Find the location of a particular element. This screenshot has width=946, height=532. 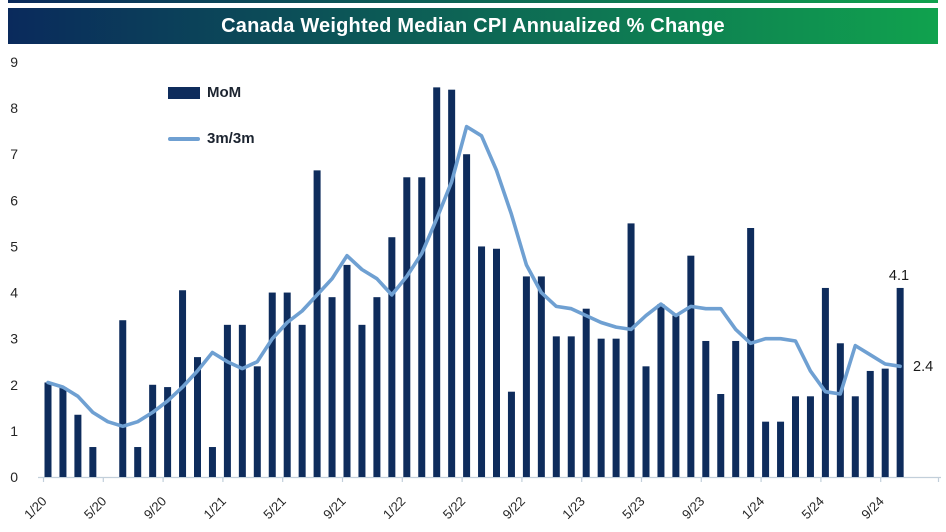

x-axis-label: 1/21 is located at coordinates (215, 508).